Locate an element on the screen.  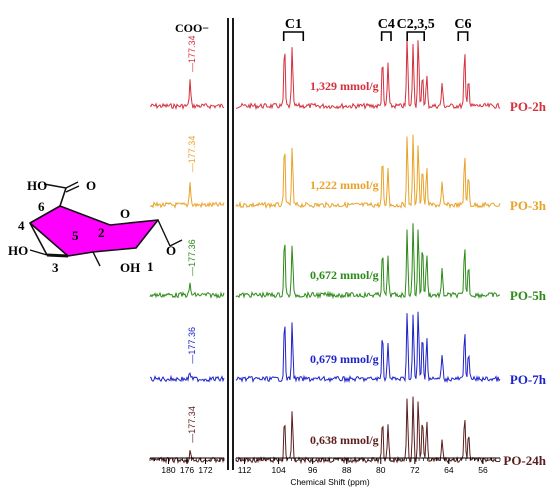
assignment-label: C2,3,5 is located at coordinates (416, 24).